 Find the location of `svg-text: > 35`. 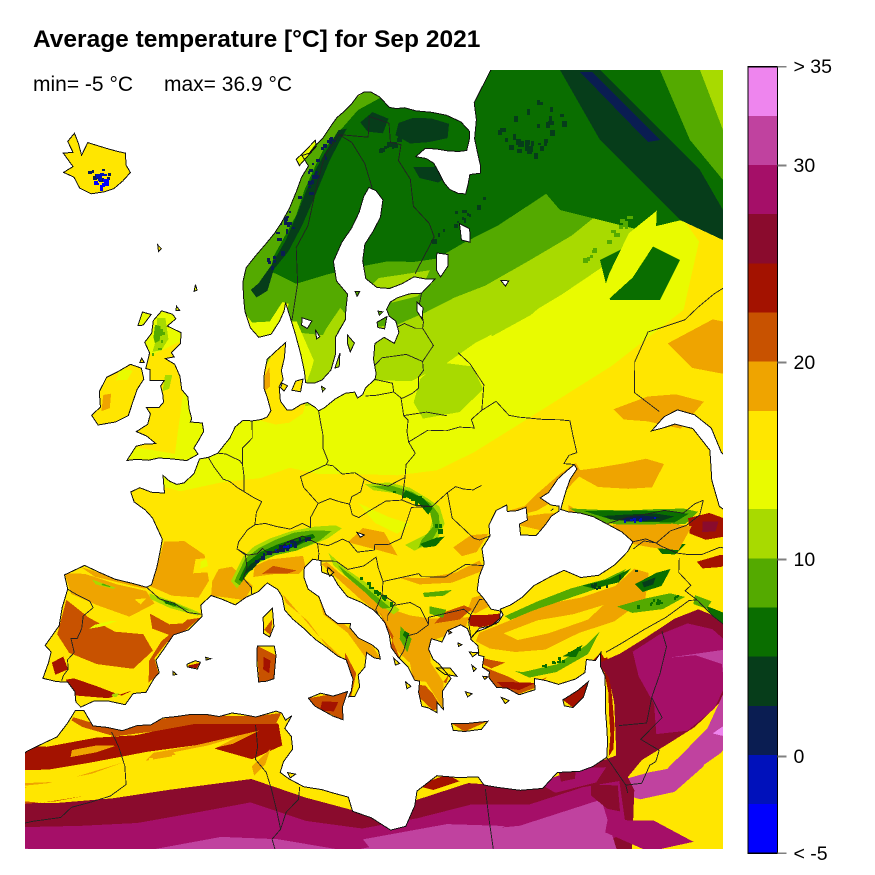

svg-text: > 35 is located at coordinates (813, 67).